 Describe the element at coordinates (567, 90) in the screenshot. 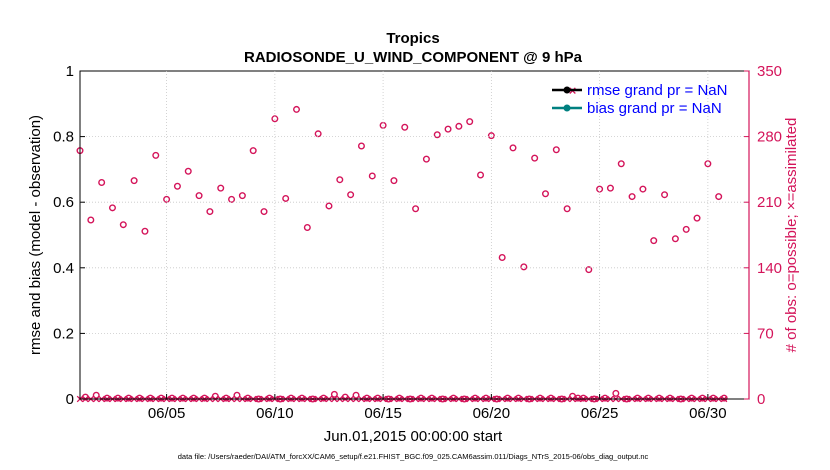

I see `legend-rmse-marker` at that location.